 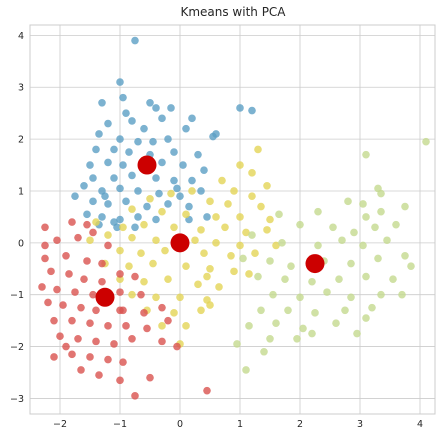 What do you see at coordinates (21, 140) in the screenshot?
I see `y-tick-label: 2` at bounding box center [21, 140].